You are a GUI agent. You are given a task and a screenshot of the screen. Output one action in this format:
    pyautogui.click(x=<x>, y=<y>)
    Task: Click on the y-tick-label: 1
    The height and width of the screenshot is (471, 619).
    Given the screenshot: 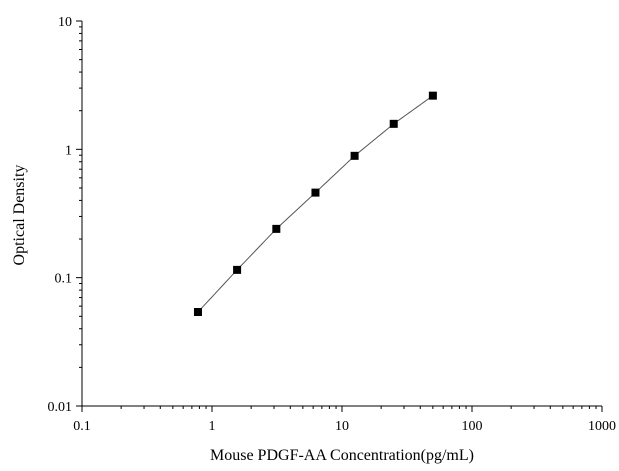 What is the action you would take?
    pyautogui.click(x=68, y=150)
    